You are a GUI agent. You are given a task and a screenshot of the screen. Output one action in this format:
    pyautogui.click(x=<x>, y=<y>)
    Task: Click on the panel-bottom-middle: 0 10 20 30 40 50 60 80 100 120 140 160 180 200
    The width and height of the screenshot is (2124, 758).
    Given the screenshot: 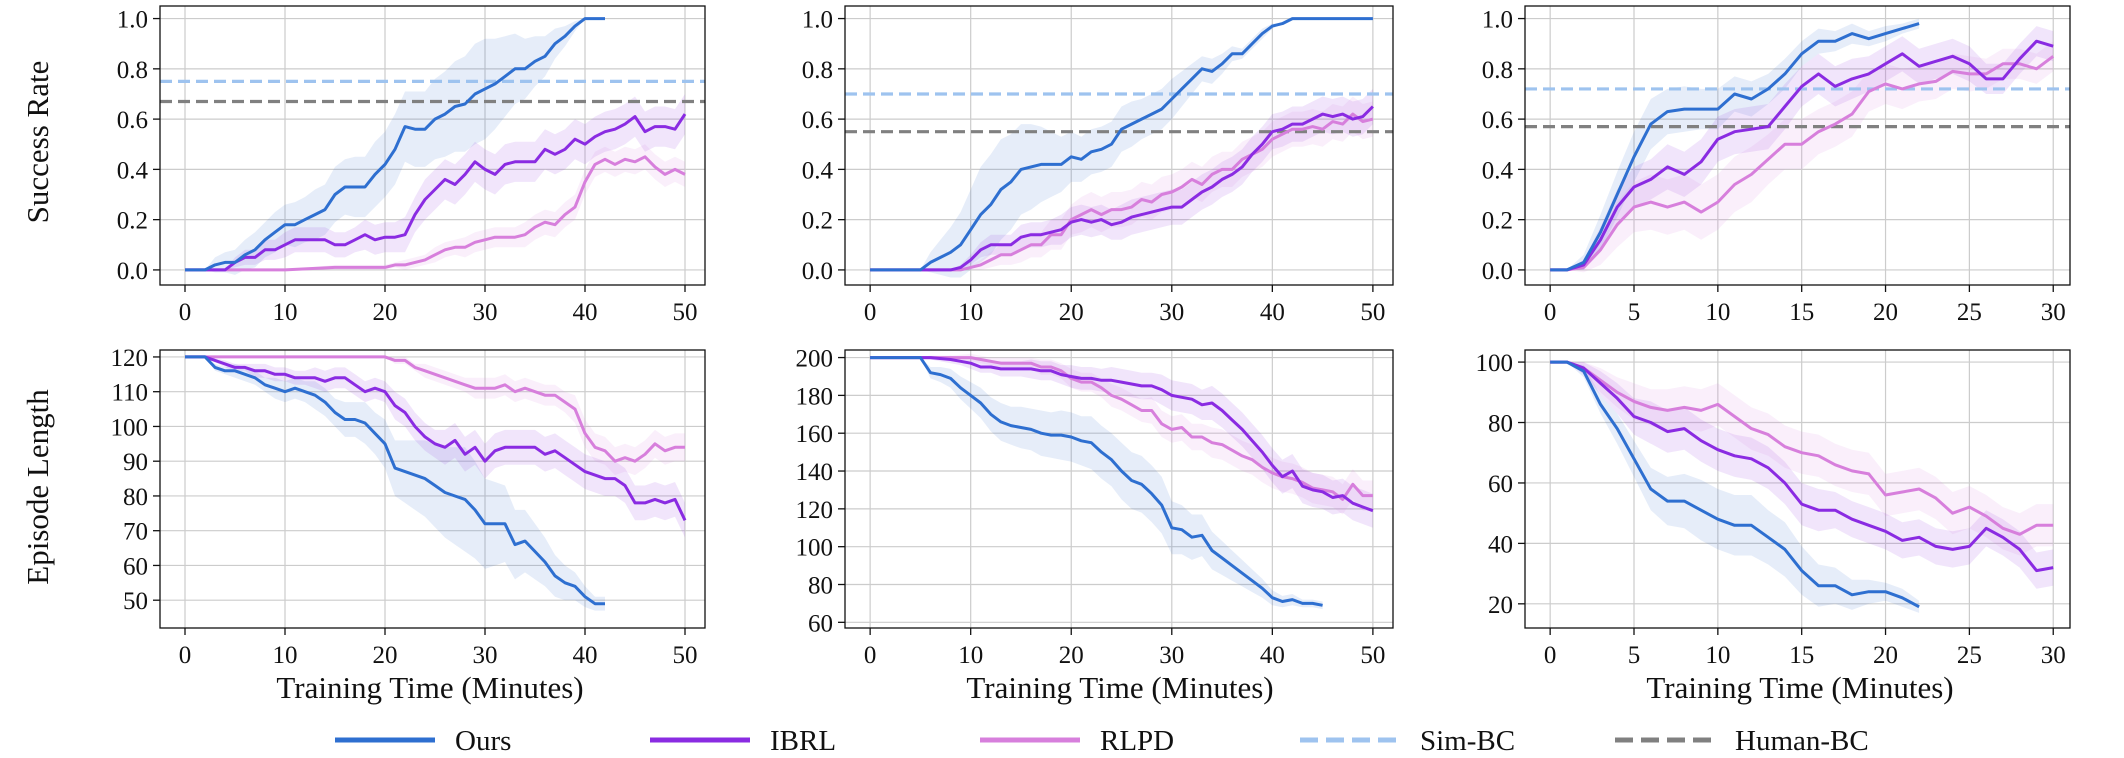 What is the action you would take?
    pyautogui.click(x=1095, y=507)
    